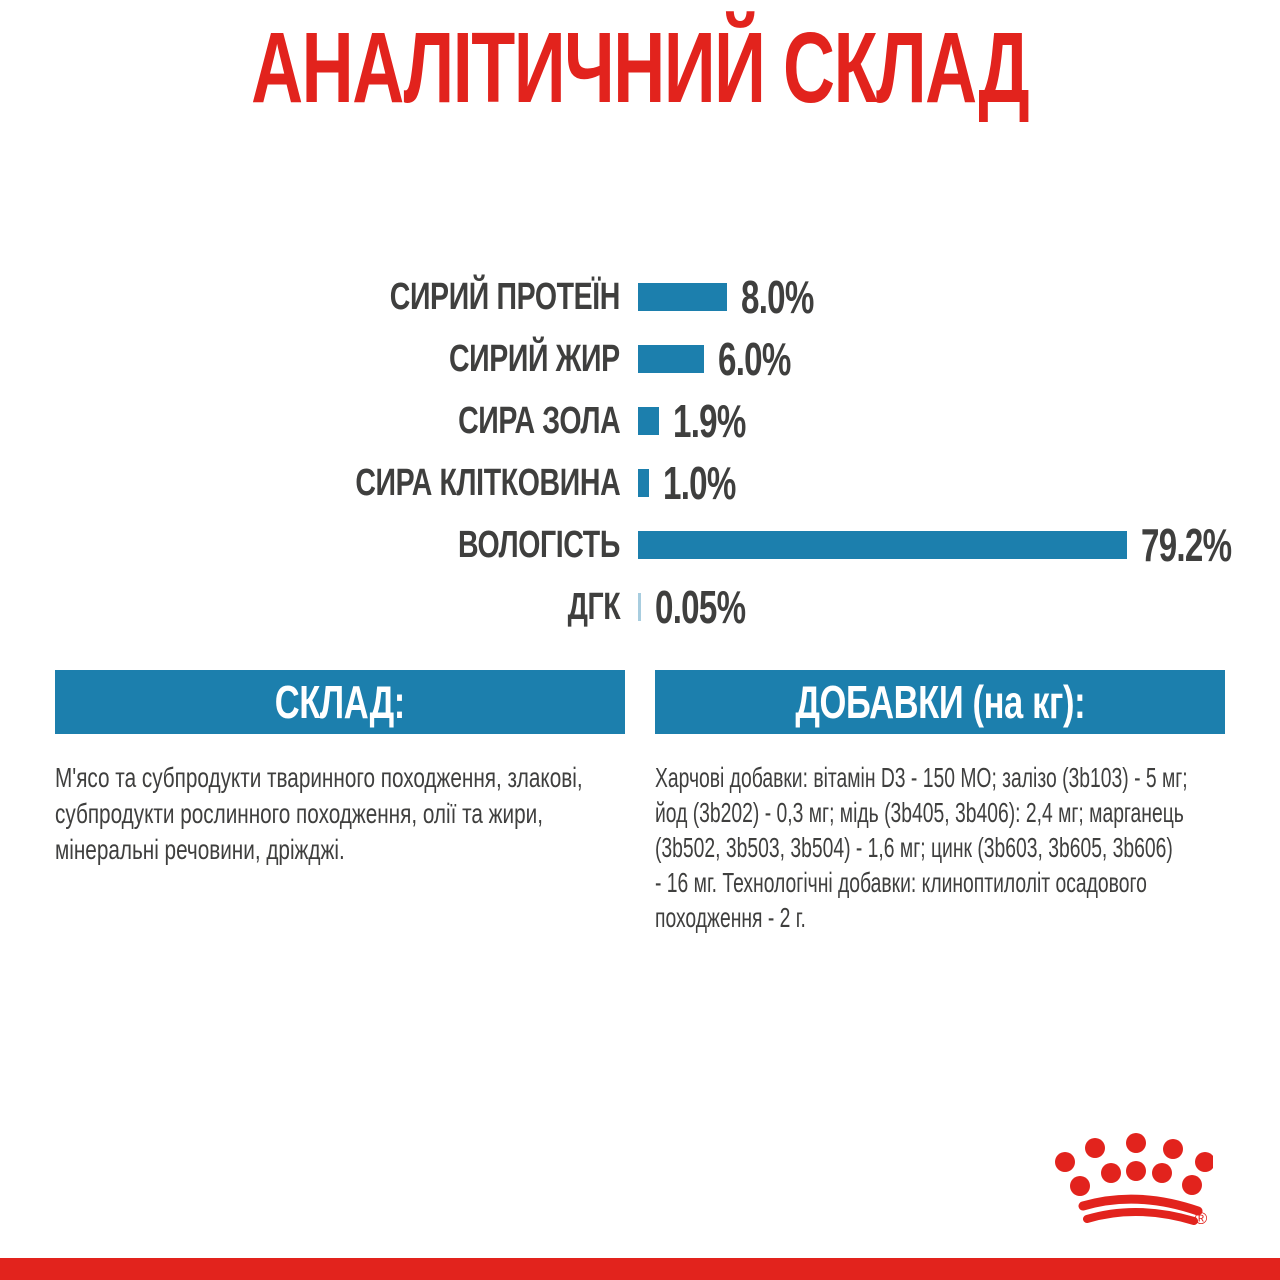  I want to click on row-label-text: СИРА ЗОЛА, so click(539, 420).